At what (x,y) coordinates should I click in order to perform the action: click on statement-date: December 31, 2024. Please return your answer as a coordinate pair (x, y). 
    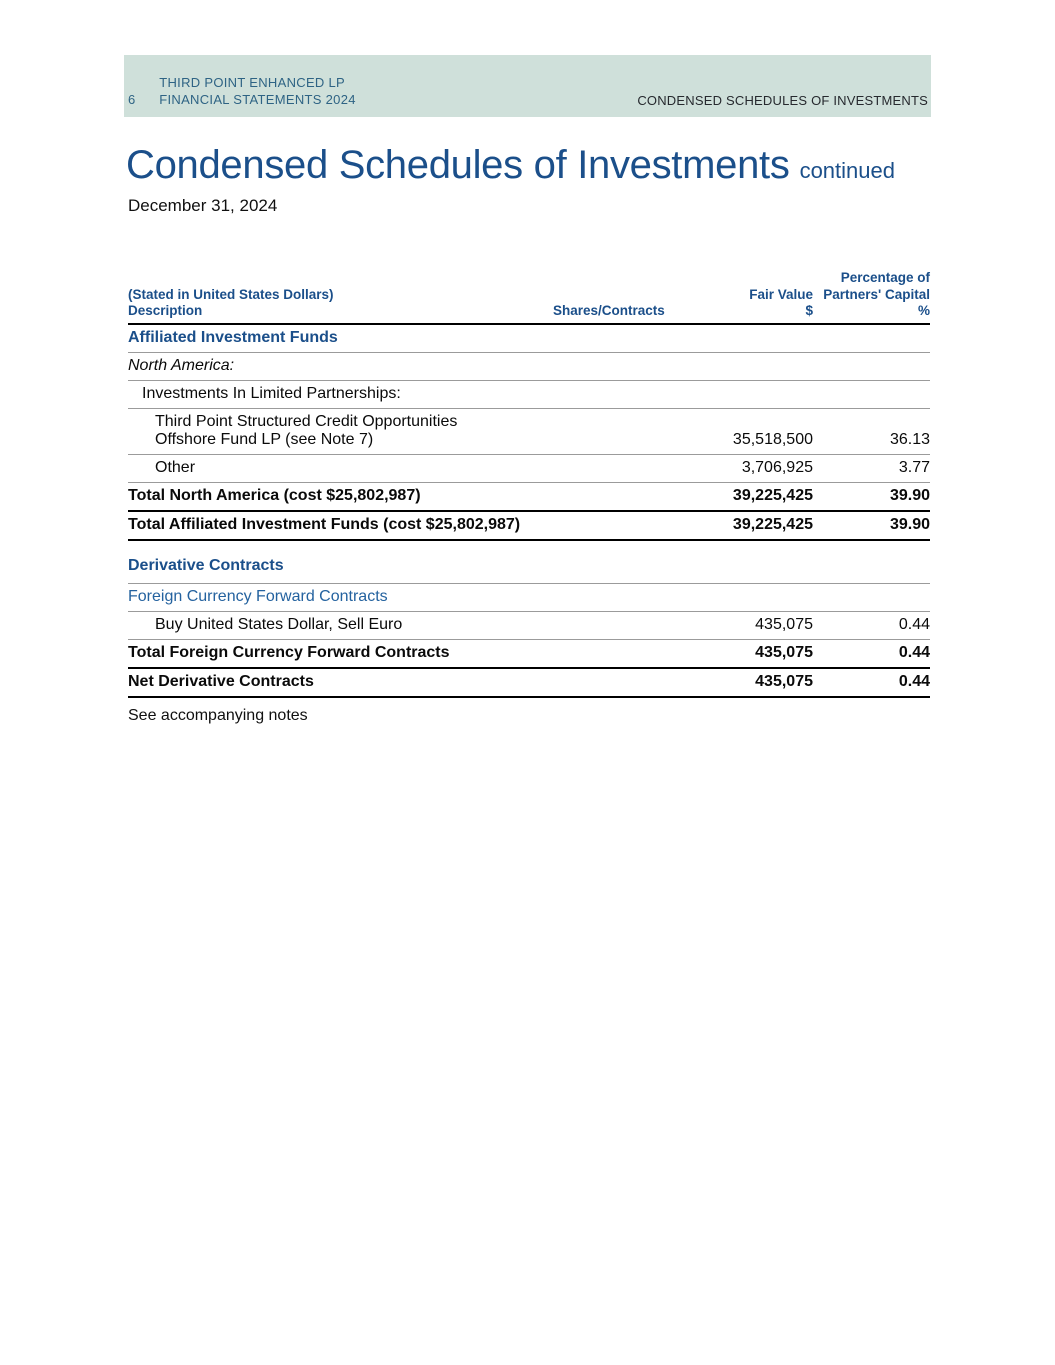
    Looking at the image, I should click on (203, 205).